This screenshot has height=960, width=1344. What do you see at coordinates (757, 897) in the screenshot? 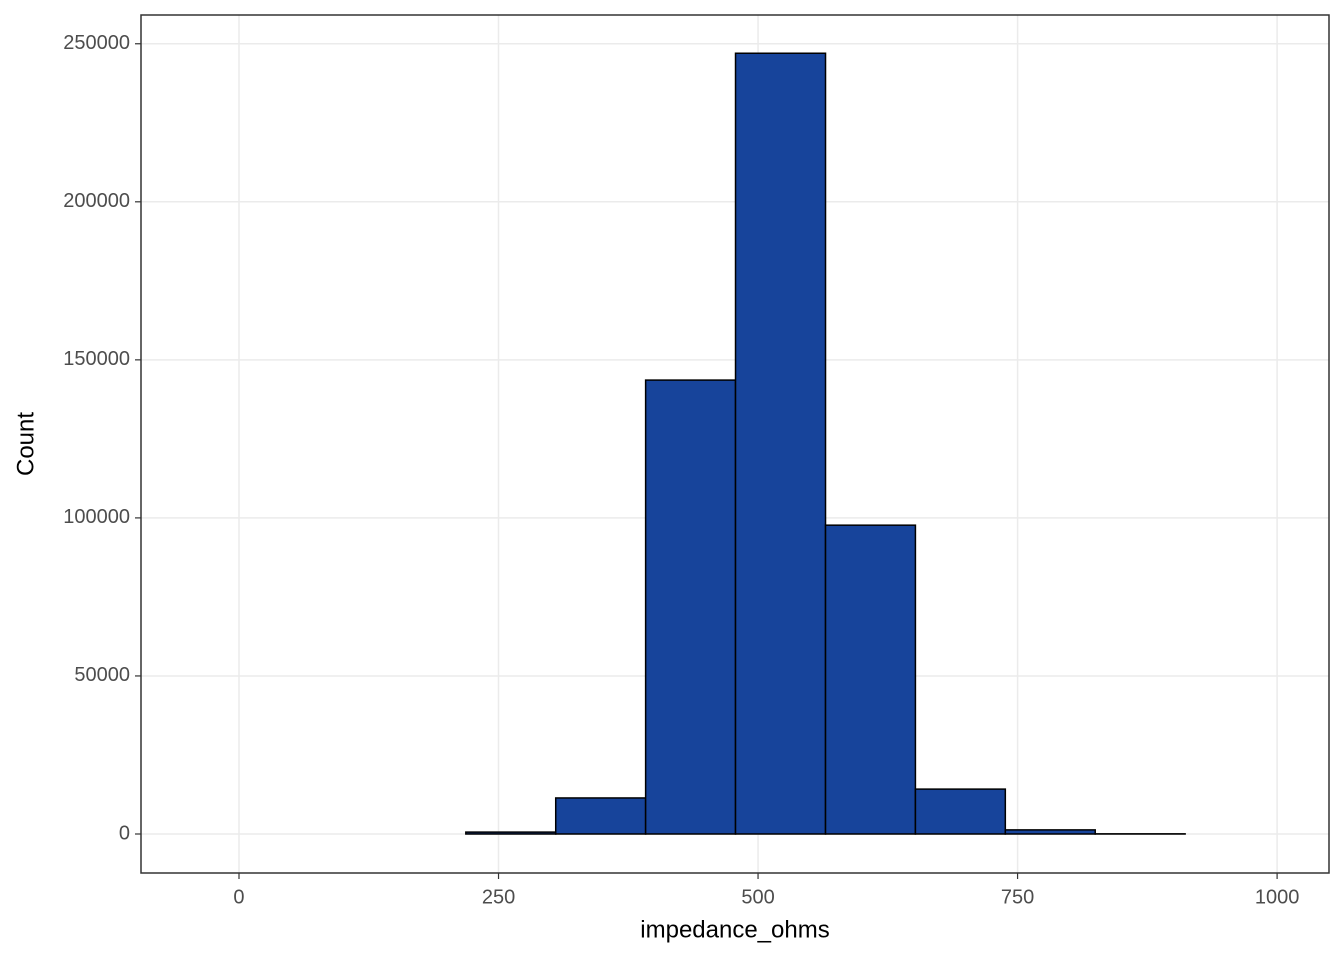
I see `x-tick-label: 500` at bounding box center [757, 897].